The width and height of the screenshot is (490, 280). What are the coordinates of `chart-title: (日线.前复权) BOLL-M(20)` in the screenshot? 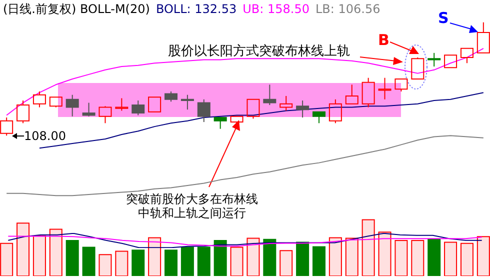 It's located at (76, 9).